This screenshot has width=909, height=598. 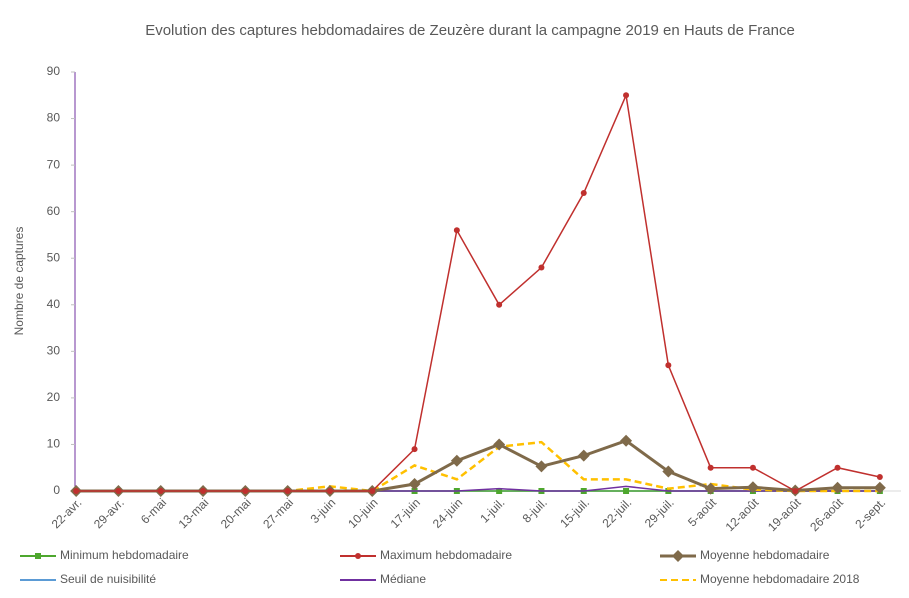 I want to click on y-tick-label: 90, so click(x=54, y=71).